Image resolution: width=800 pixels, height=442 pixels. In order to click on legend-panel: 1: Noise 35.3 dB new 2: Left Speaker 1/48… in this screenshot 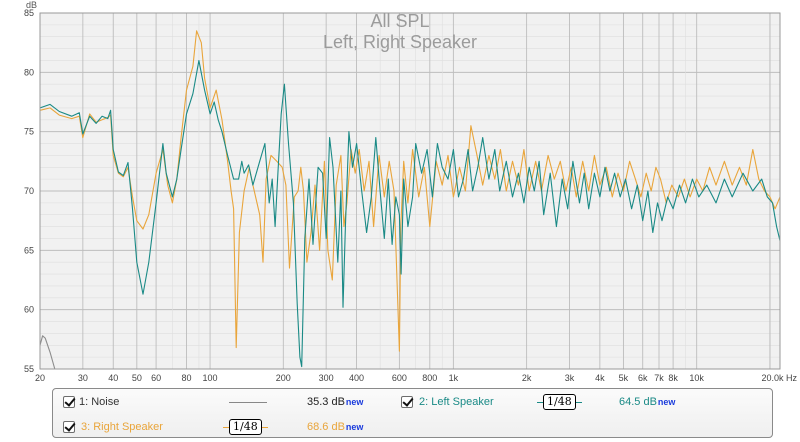, I will do `click(412, 413)`.